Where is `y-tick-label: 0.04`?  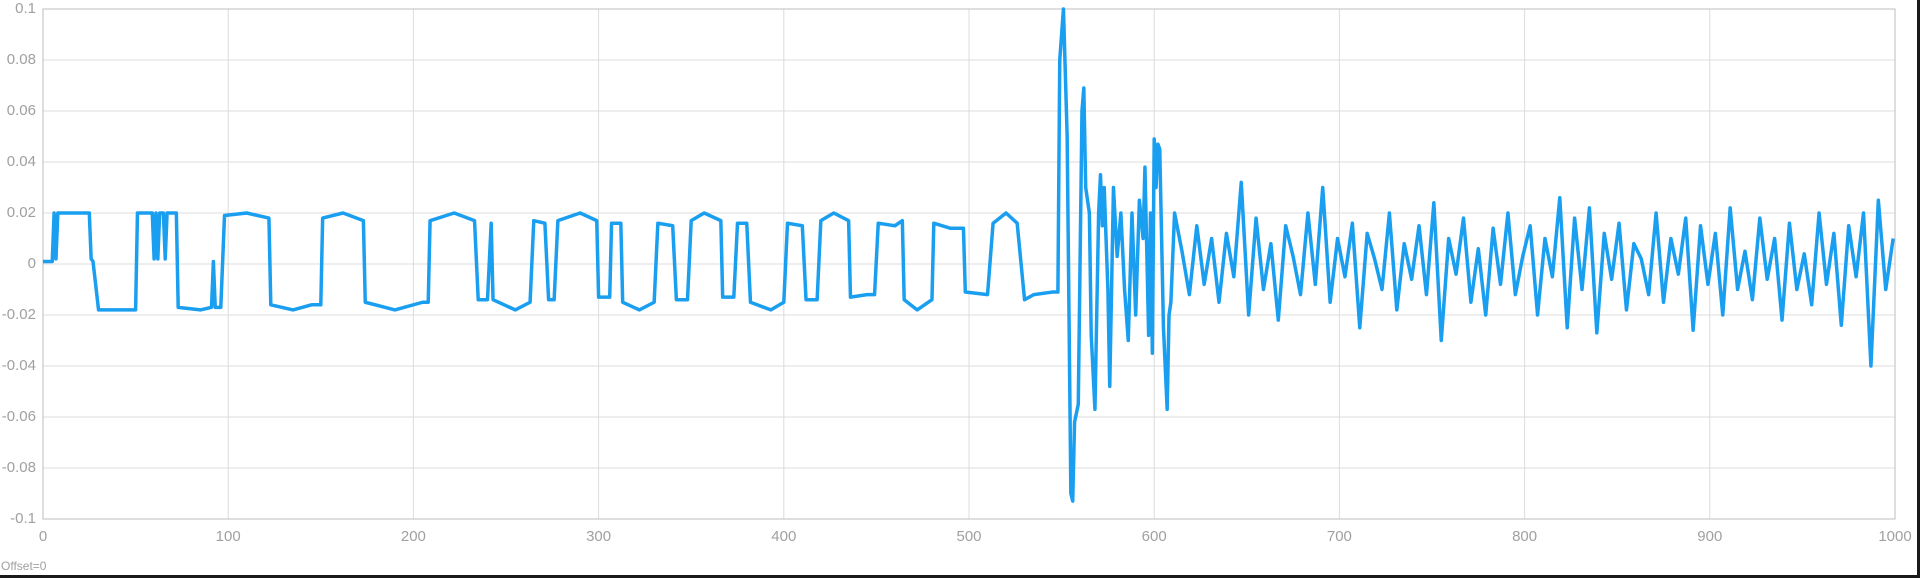 y-tick-label: 0.04 is located at coordinates (21, 161).